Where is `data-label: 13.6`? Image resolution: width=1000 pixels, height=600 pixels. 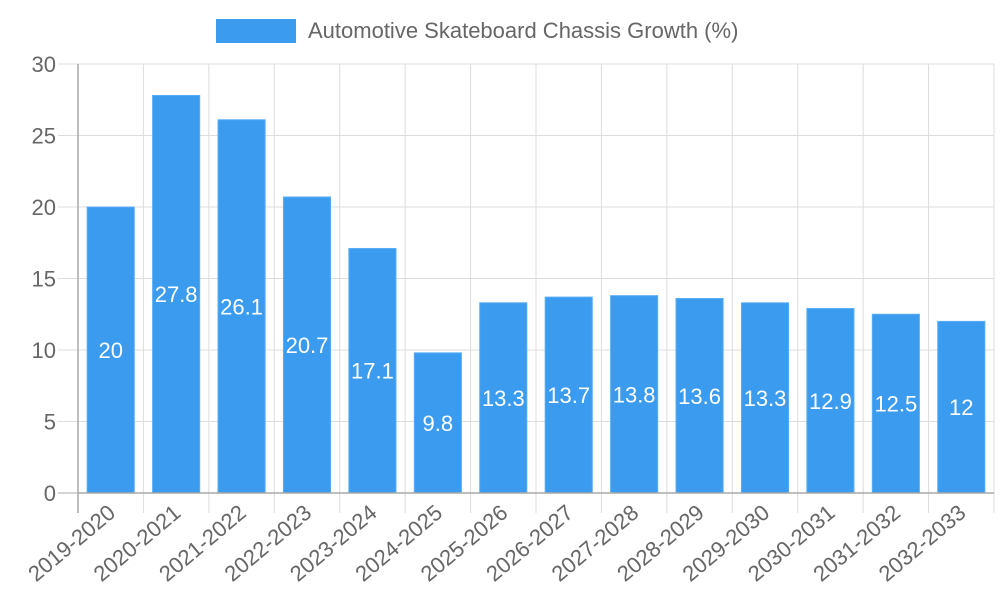
data-label: 13.6 is located at coordinates (699, 396).